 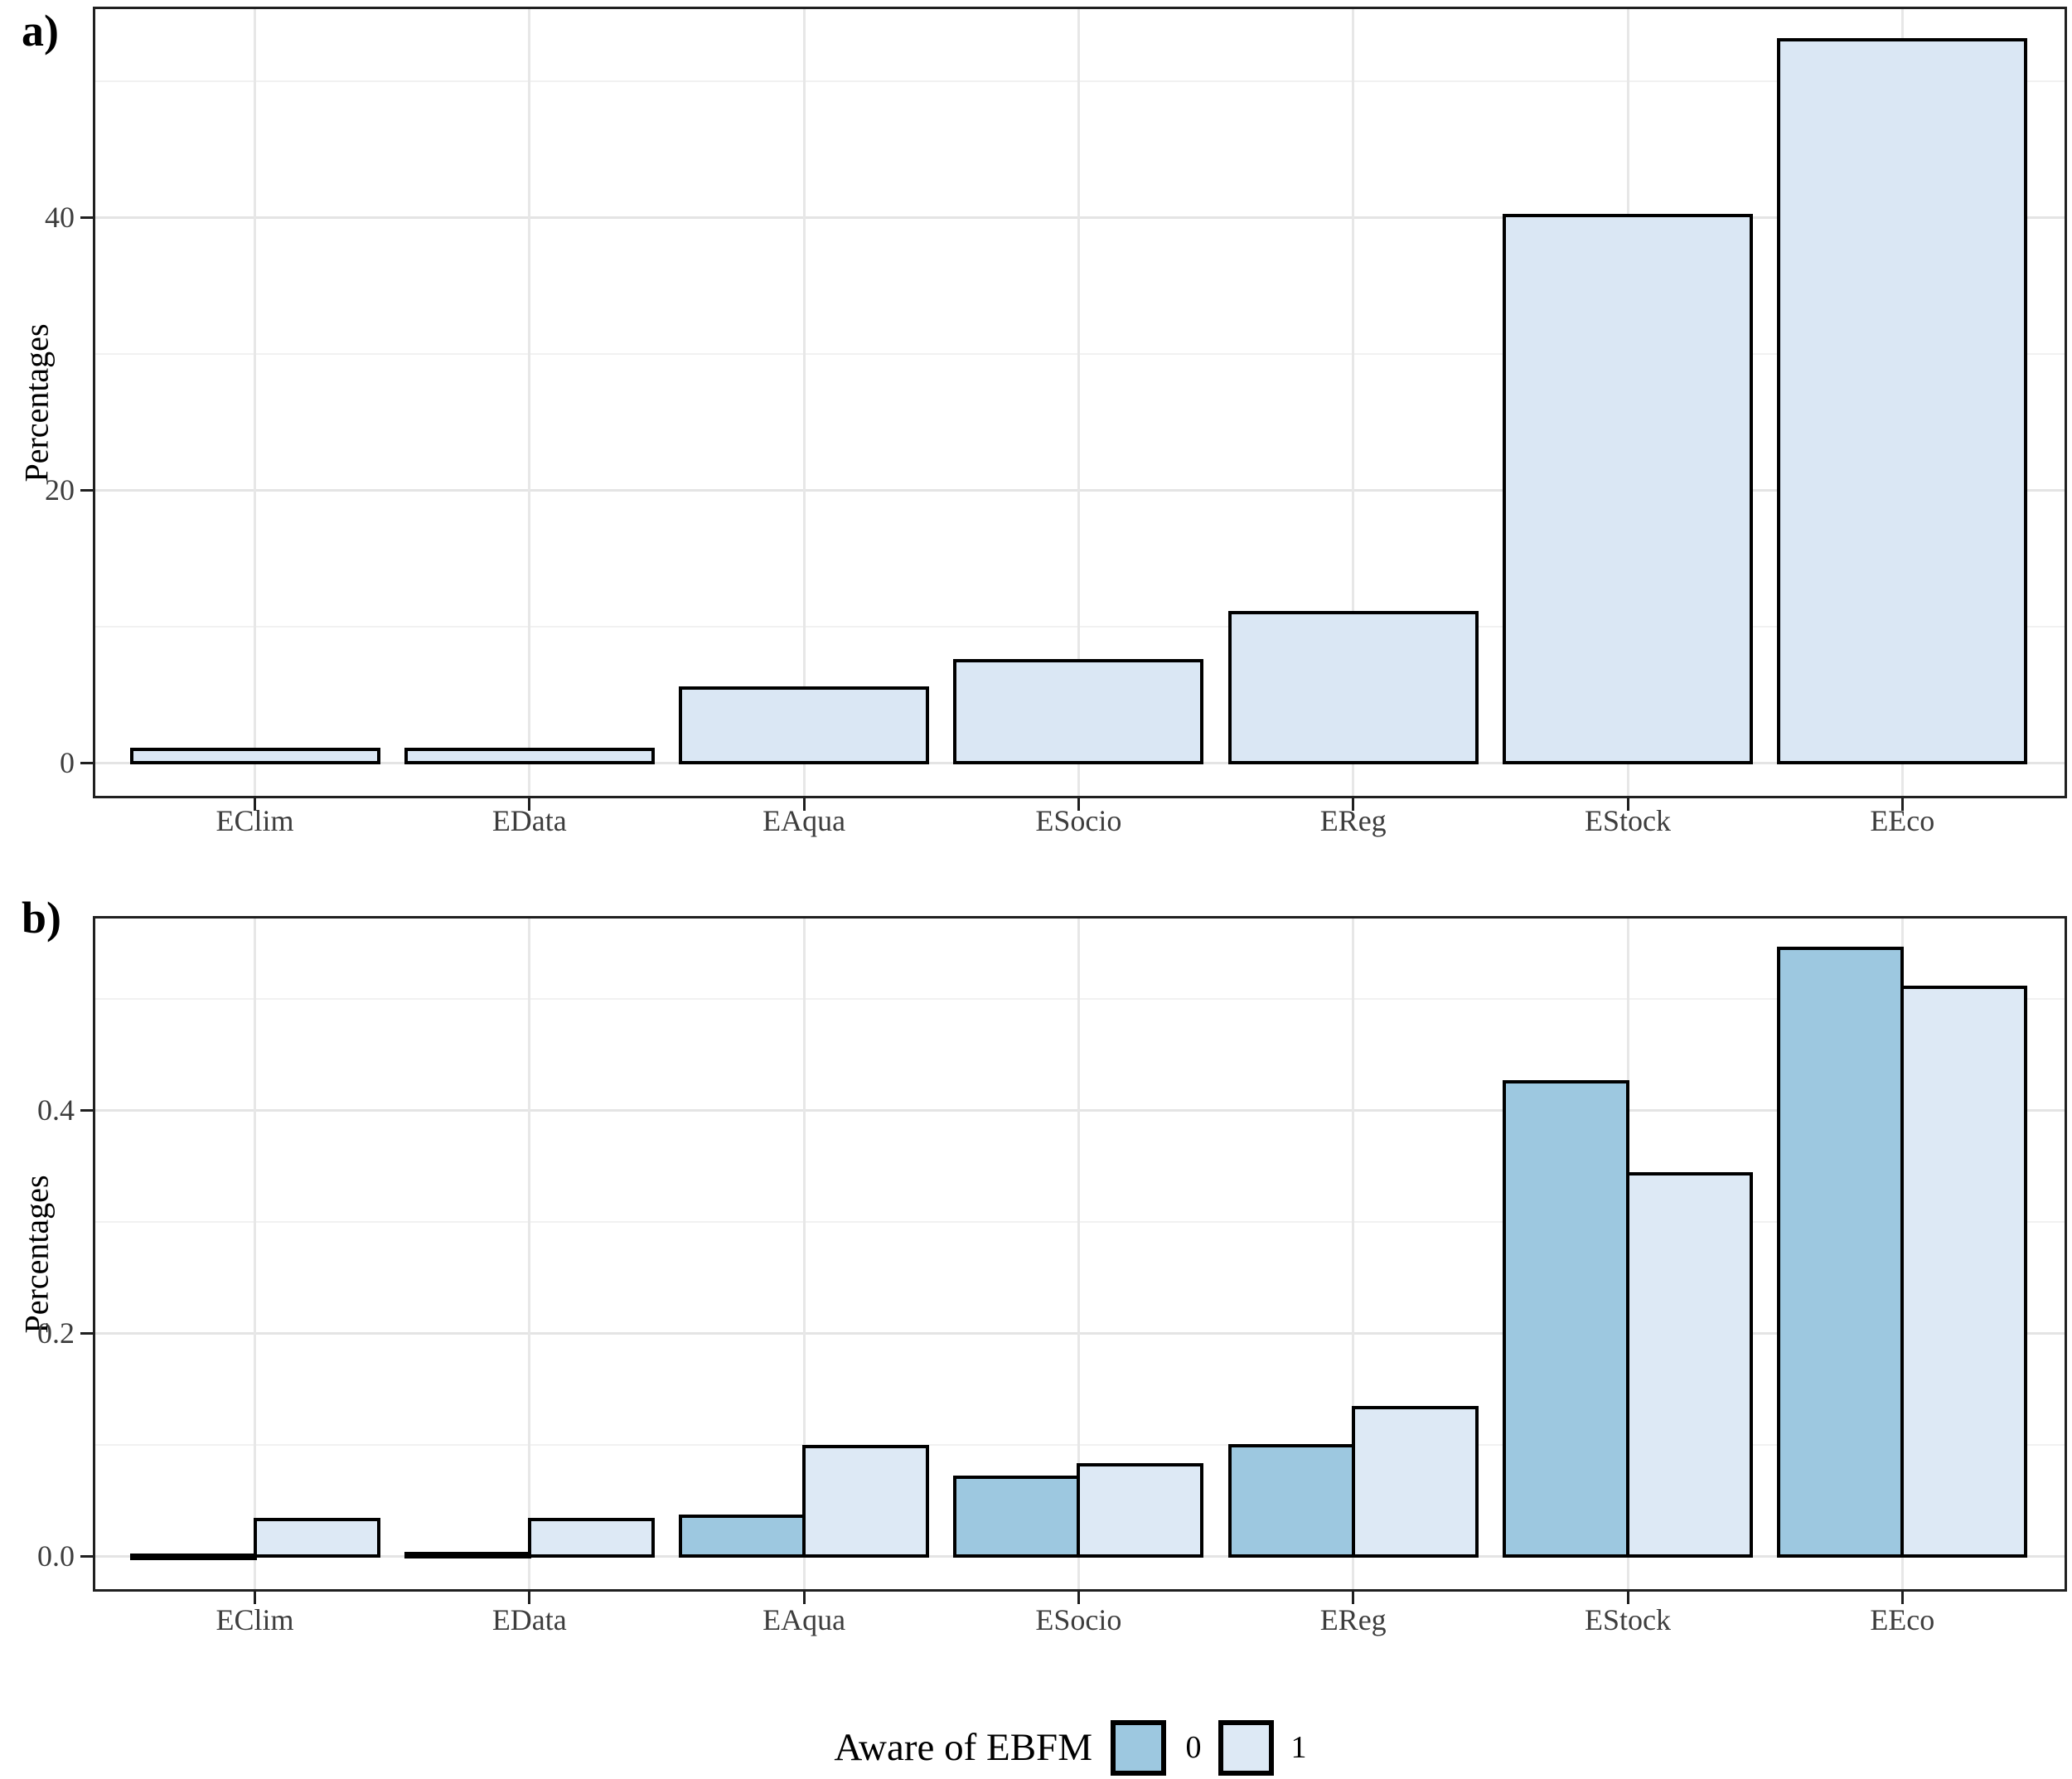 What do you see at coordinates (1193, 1747) in the screenshot?
I see `legend-label-0: 0` at bounding box center [1193, 1747].